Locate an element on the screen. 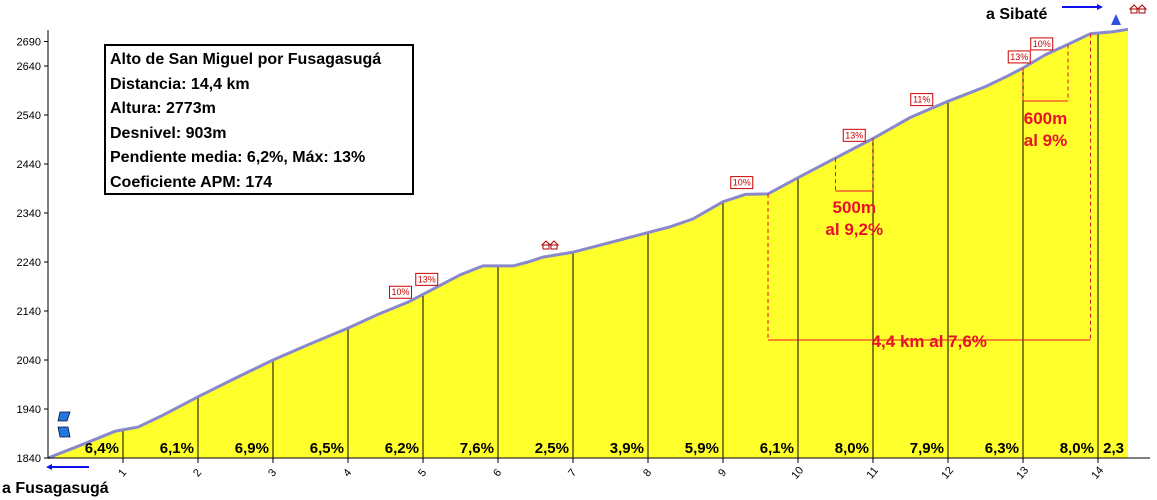  segment-grade-label: 3,9% is located at coordinates (627, 448).